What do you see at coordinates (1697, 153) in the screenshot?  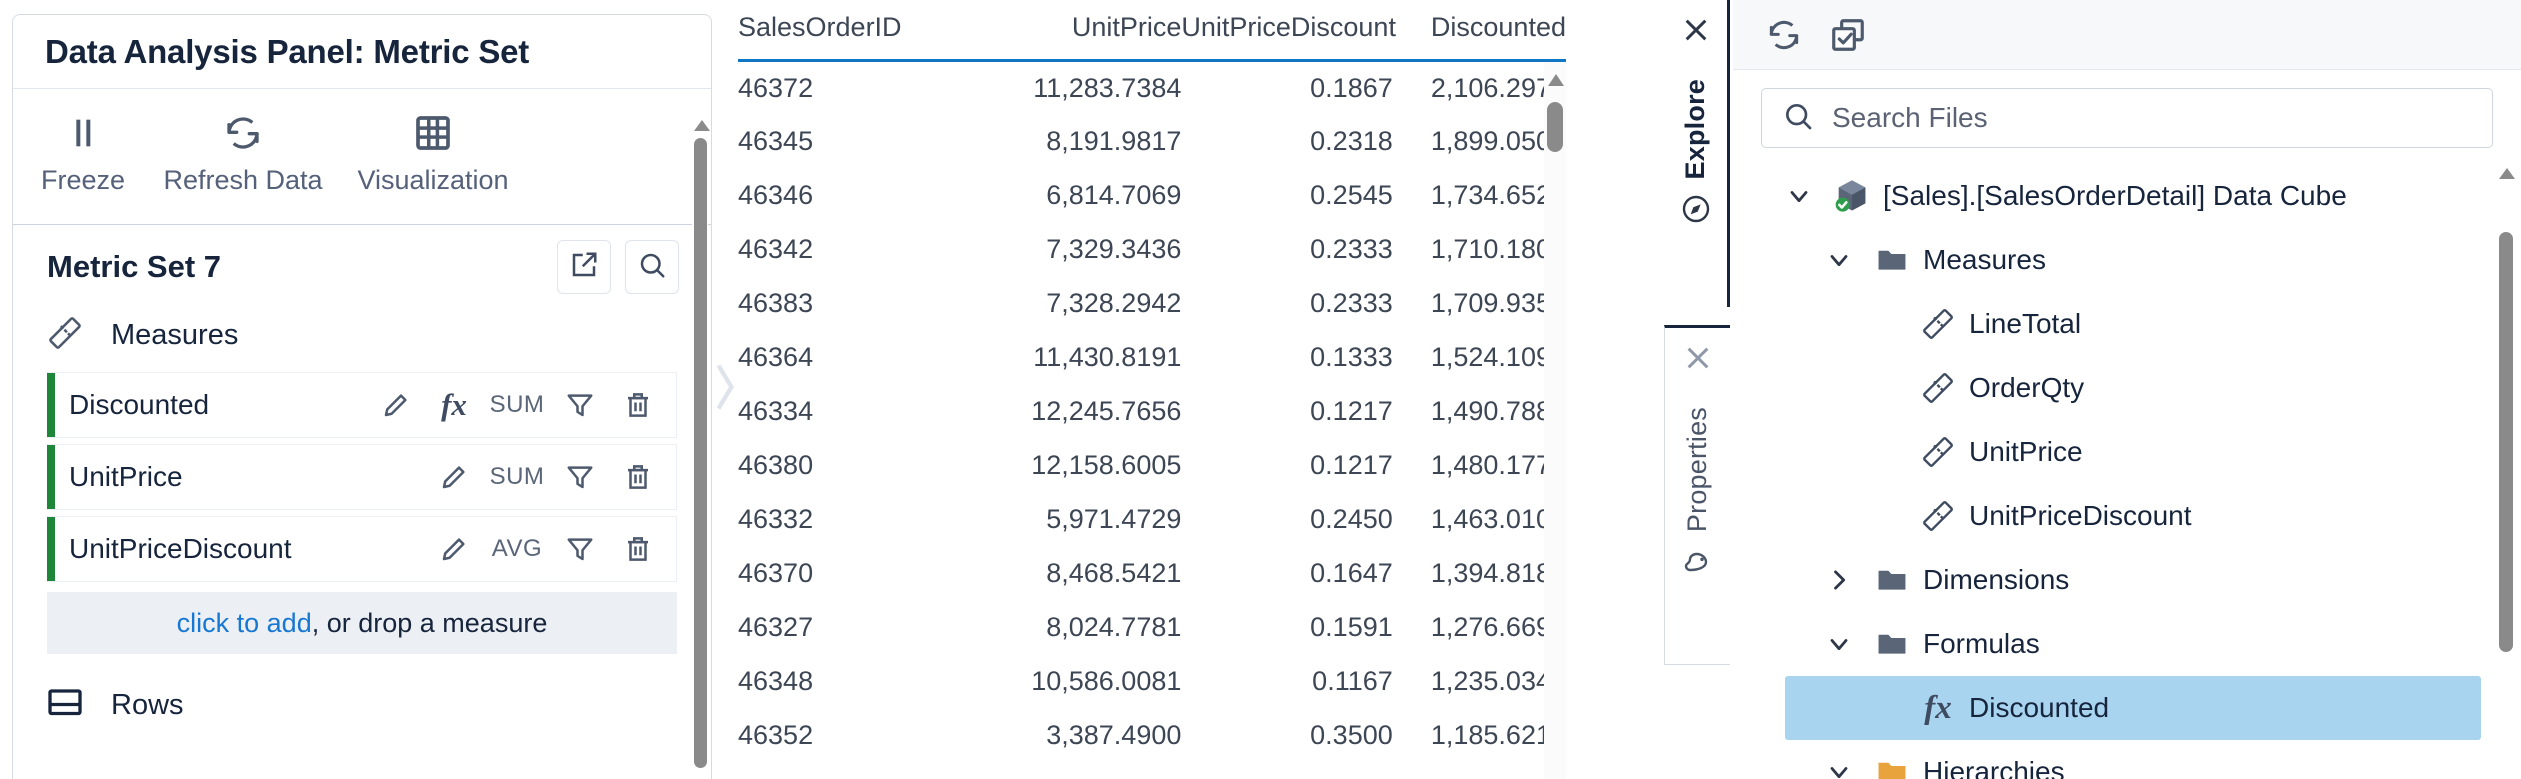 I see `rail-tab-explore: Explore` at bounding box center [1697, 153].